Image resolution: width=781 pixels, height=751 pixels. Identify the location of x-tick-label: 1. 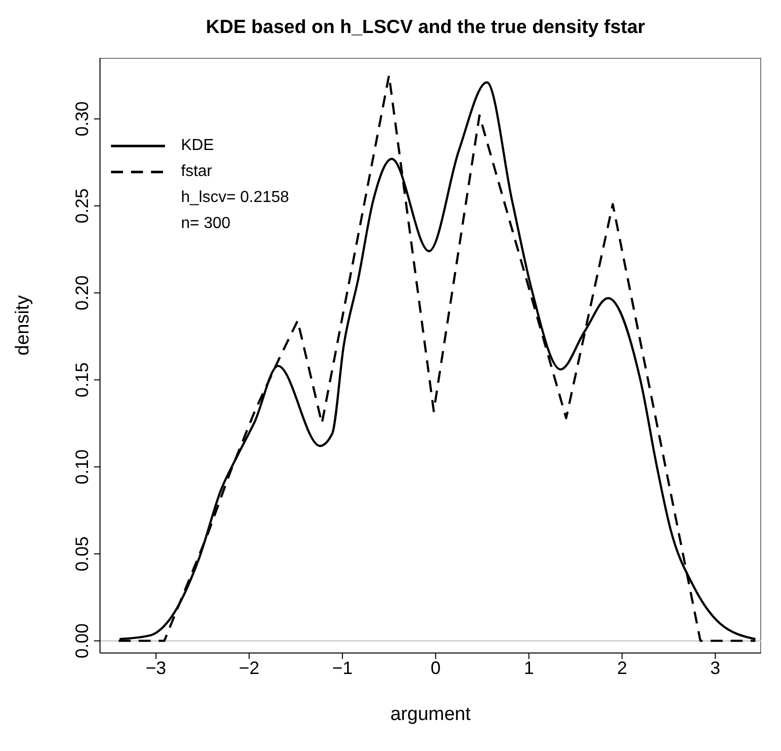
(529, 668).